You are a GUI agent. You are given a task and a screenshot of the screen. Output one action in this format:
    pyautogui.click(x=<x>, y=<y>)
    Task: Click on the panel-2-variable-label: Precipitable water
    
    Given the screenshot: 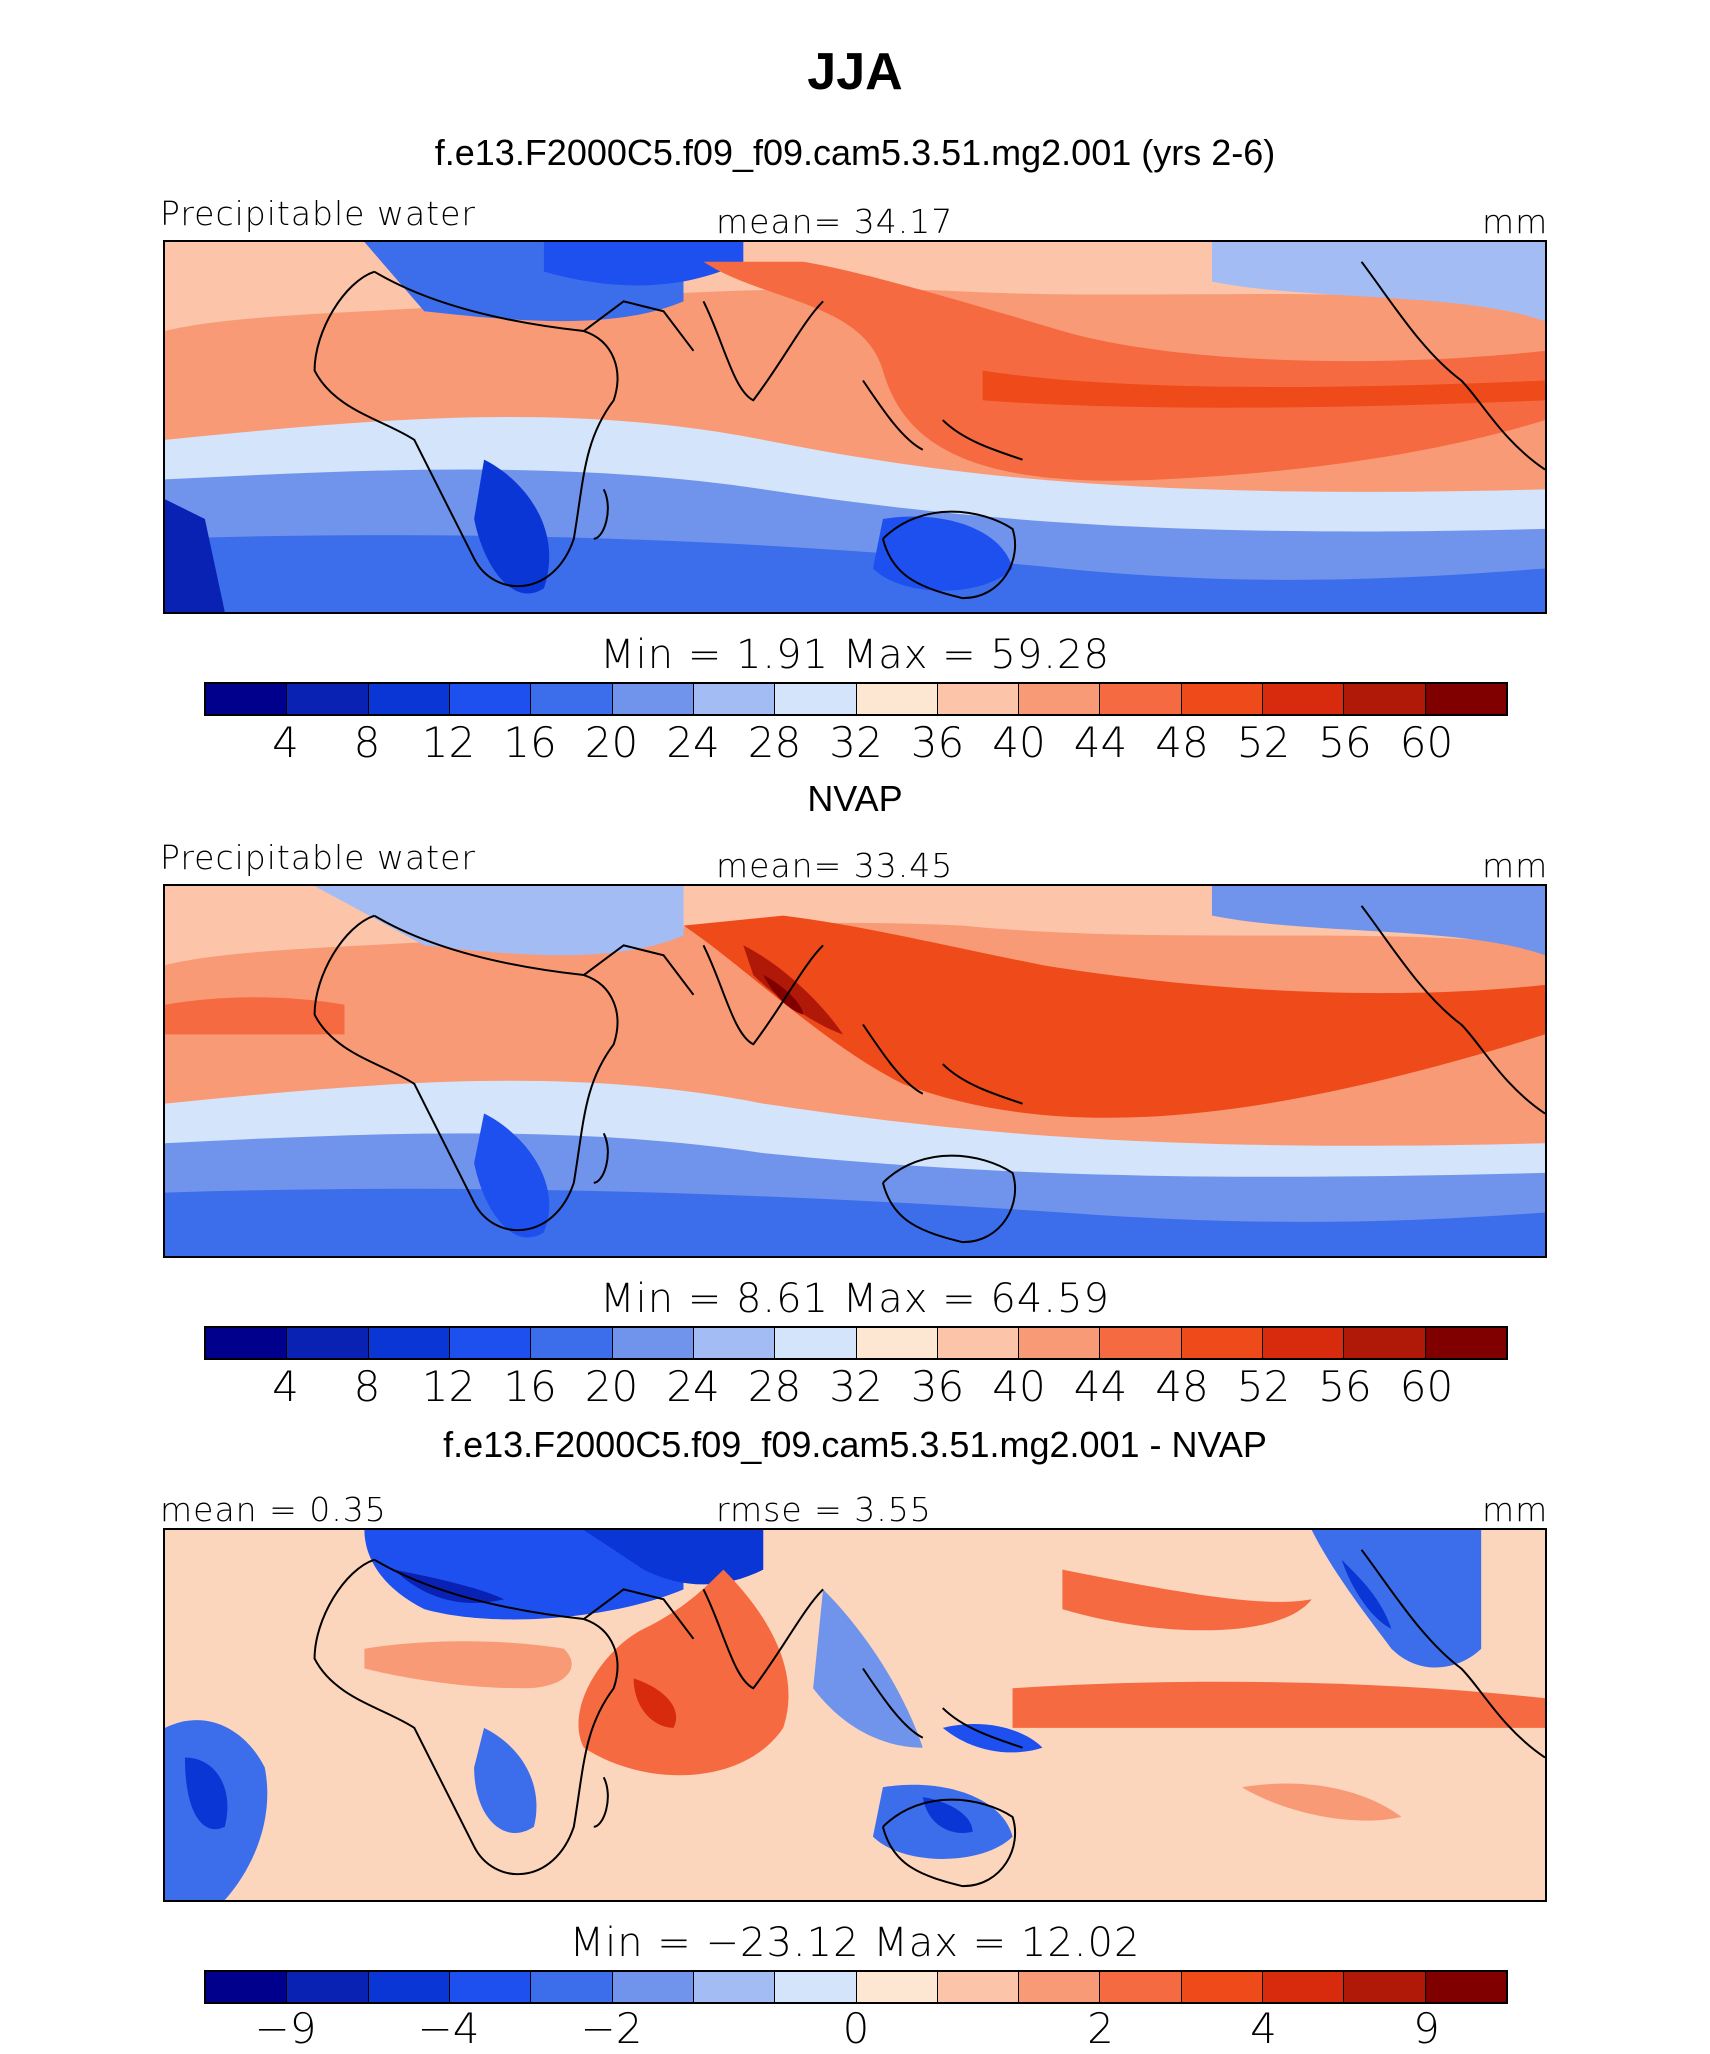 What is the action you would take?
    pyautogui.click(x=318, y=857)
    